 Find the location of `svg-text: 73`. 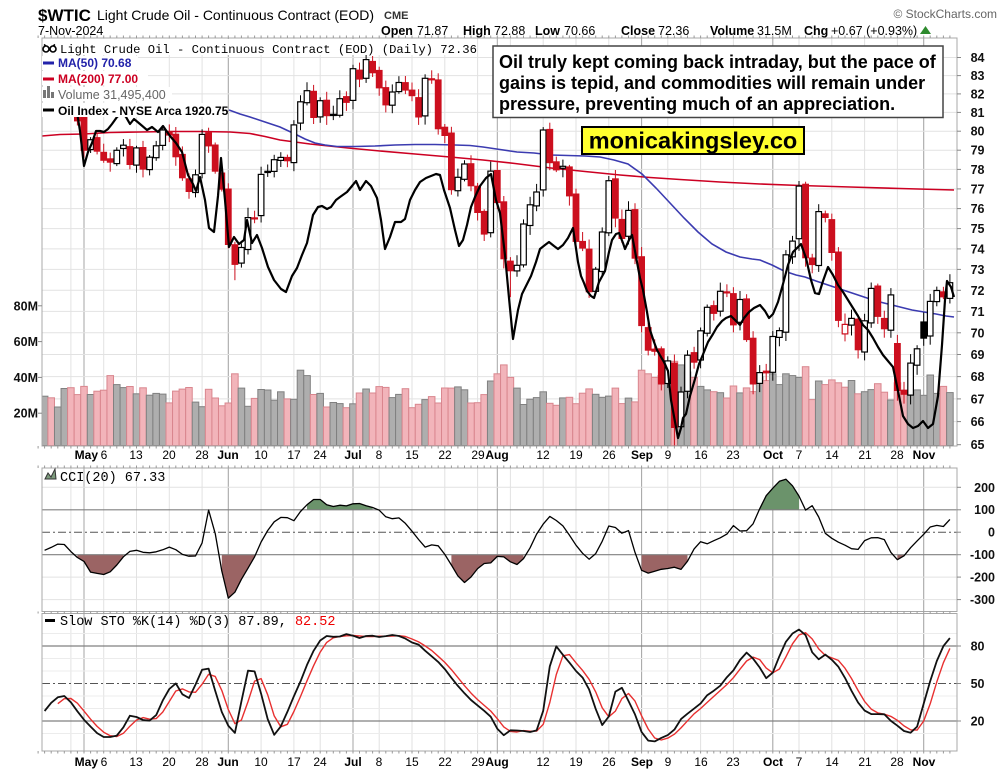

svg-text: 73 is located at coordinates (978, 270).